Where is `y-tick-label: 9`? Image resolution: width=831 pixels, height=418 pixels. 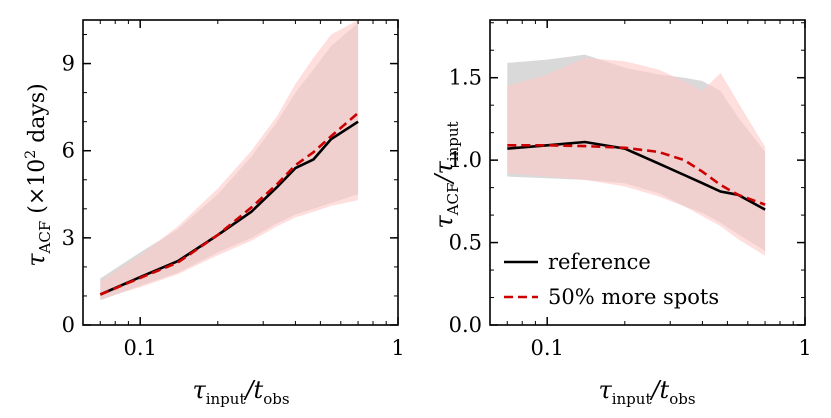
y-tick-label: 9 is located at coordinates (68, 64).